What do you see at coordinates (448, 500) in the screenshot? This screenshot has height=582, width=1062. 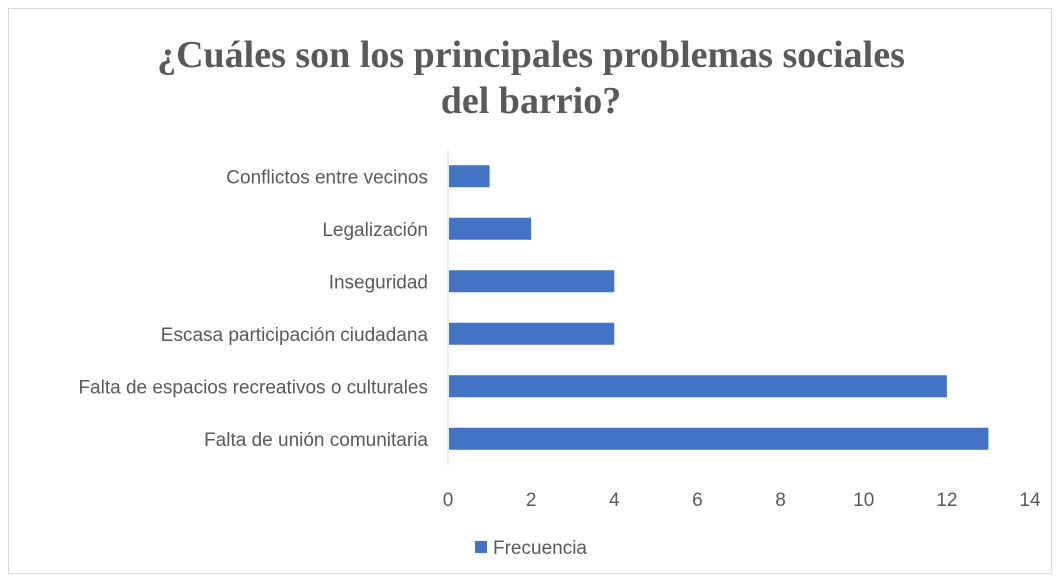 I see `x-tick-label: 0` at bounding box center [448, 500].